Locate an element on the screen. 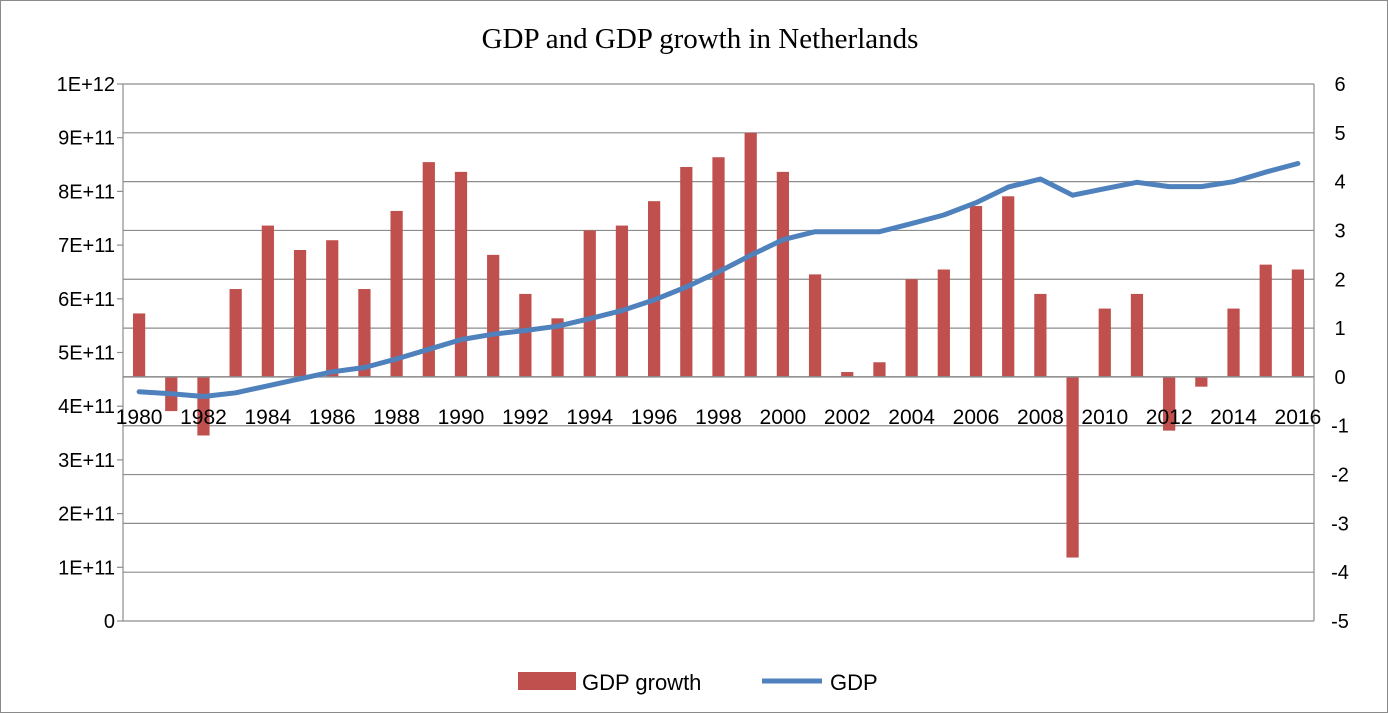 The image size is (1388, 713). bar-gdp-growth-2001 is located at coordinates (815, 325).